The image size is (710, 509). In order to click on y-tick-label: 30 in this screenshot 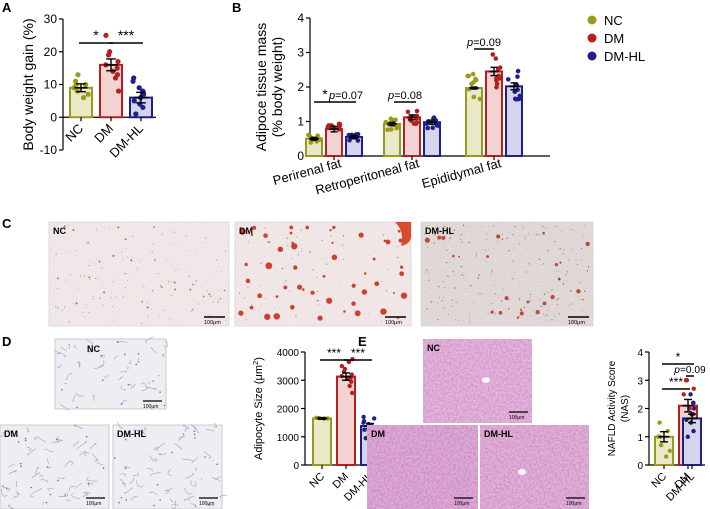, I will do `click(51, 19)`.